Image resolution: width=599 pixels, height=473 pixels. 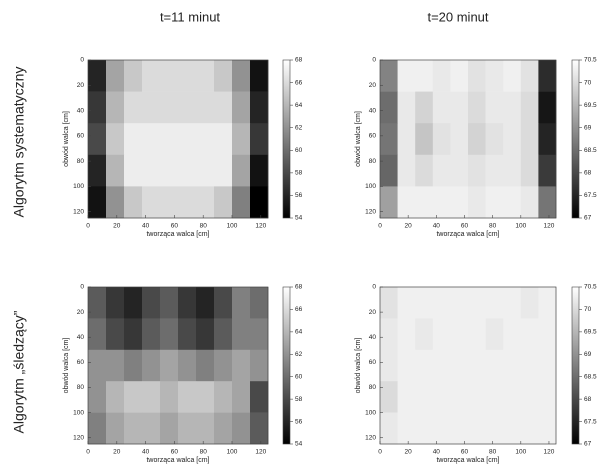 What do you see at coordinates (467, 234) in the screenshot?
I see `x-axis-label: tworząca walca [cm]` at bounding box center [467, 234].